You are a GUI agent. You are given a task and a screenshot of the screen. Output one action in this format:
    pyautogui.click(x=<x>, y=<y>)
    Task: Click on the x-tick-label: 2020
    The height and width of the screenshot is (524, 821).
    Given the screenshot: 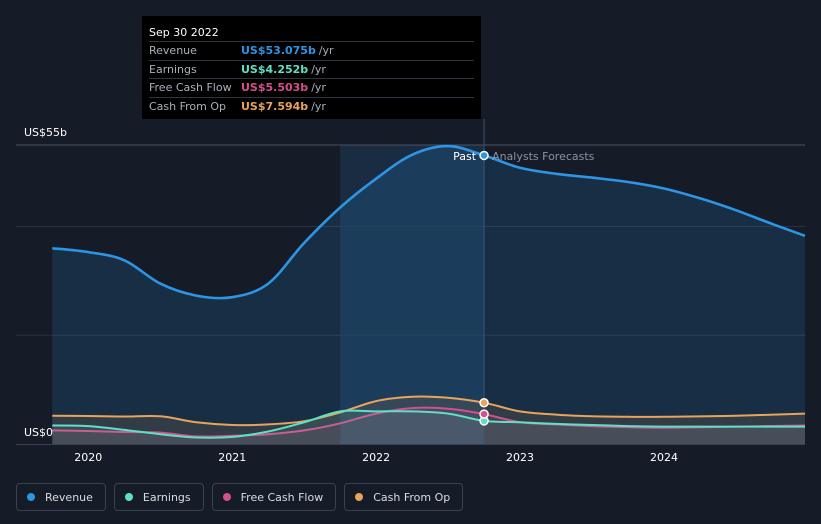 What is the action you would take?
    pyautogui.click(x=88, y=457)
    